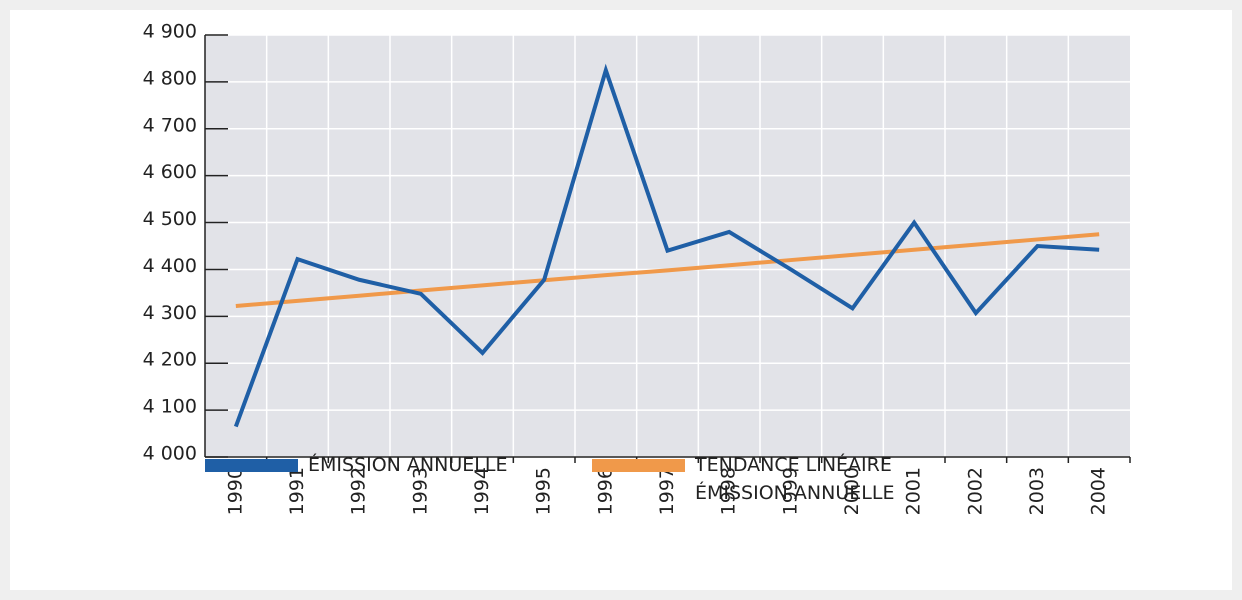  I want to click on y-tick-label: 4 300, so click(170, 313).